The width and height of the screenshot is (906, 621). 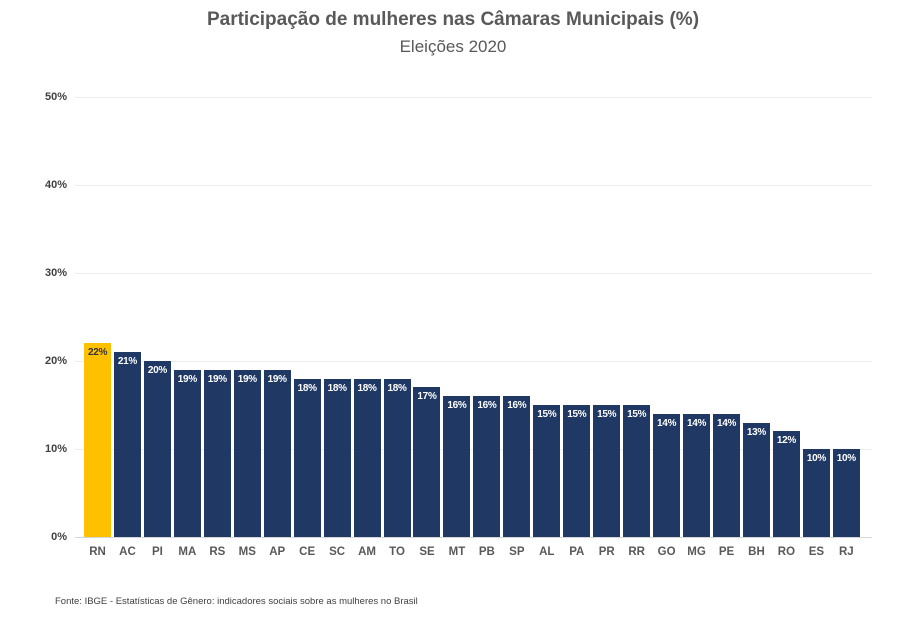 I want to click on bar-value-label: 13%, so click(x=756, y=432).